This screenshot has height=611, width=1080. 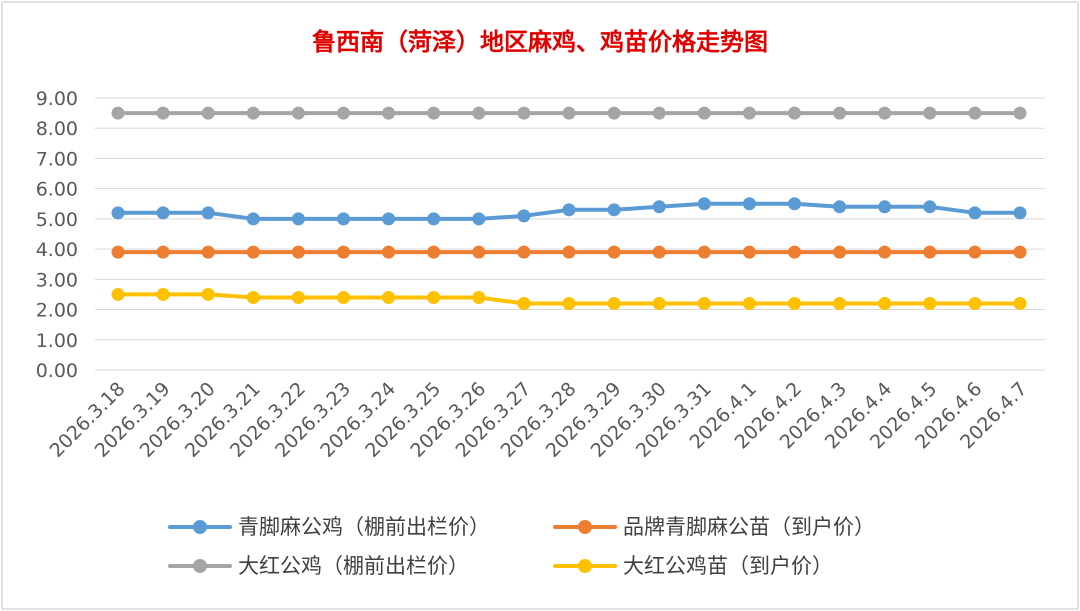 What do you see at coordinates (728, 566) in the screenshot?
I see `legend-label: 大红公鸡苗（到户价）` at bounding box center [728, 566].